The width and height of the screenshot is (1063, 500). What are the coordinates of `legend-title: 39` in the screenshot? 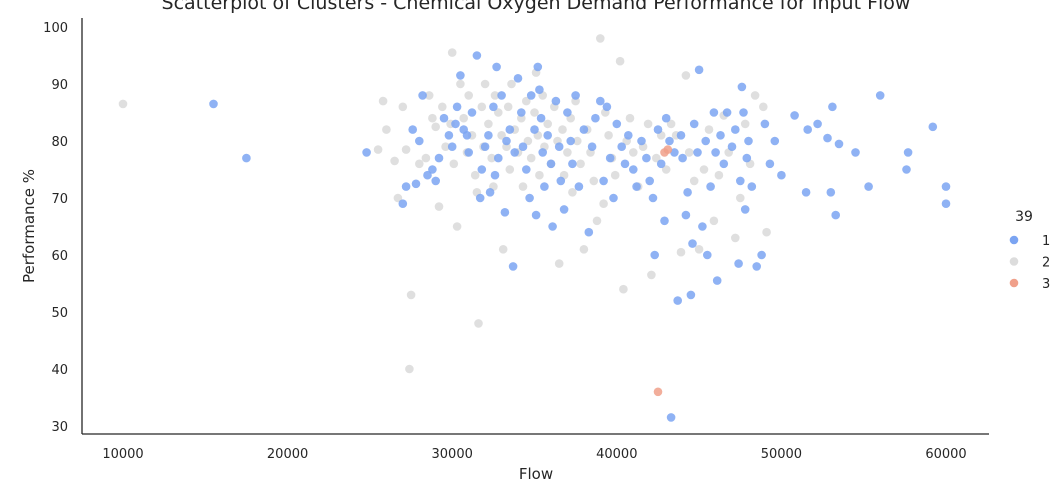 It's located at (1024, 217).